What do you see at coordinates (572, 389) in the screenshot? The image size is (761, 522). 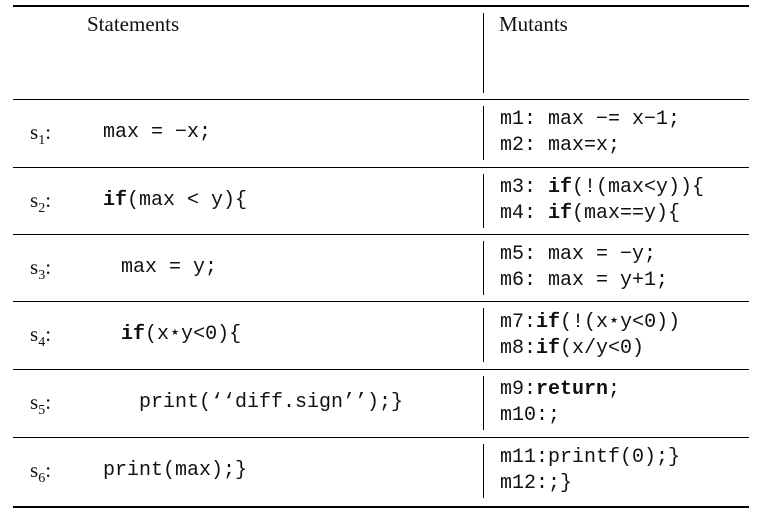 I see `keyword: return` at bounding box center [572, 389].